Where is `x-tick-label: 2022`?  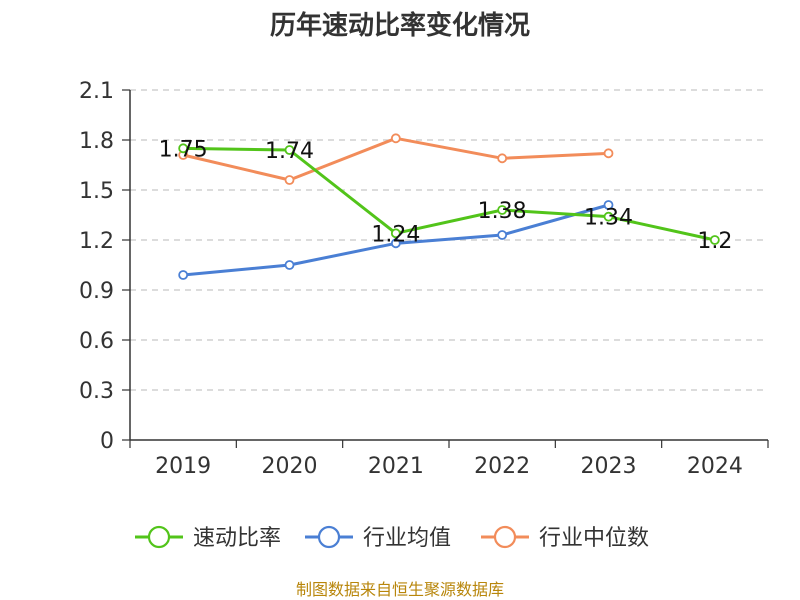
x-tick-label: 2022 is located at coordinates (502, 466).